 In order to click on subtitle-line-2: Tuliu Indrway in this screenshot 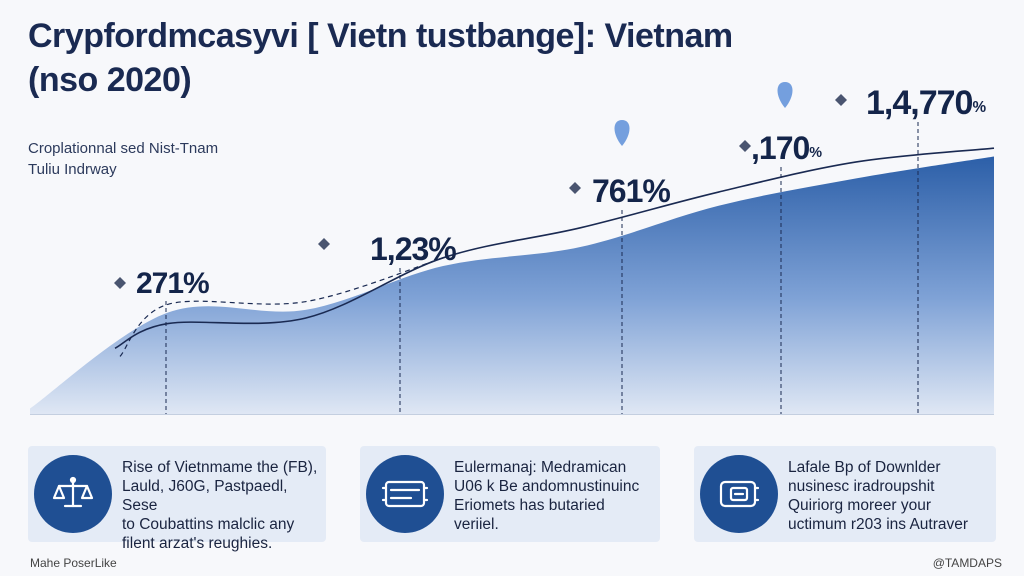, I will do `click(72, 169)`.